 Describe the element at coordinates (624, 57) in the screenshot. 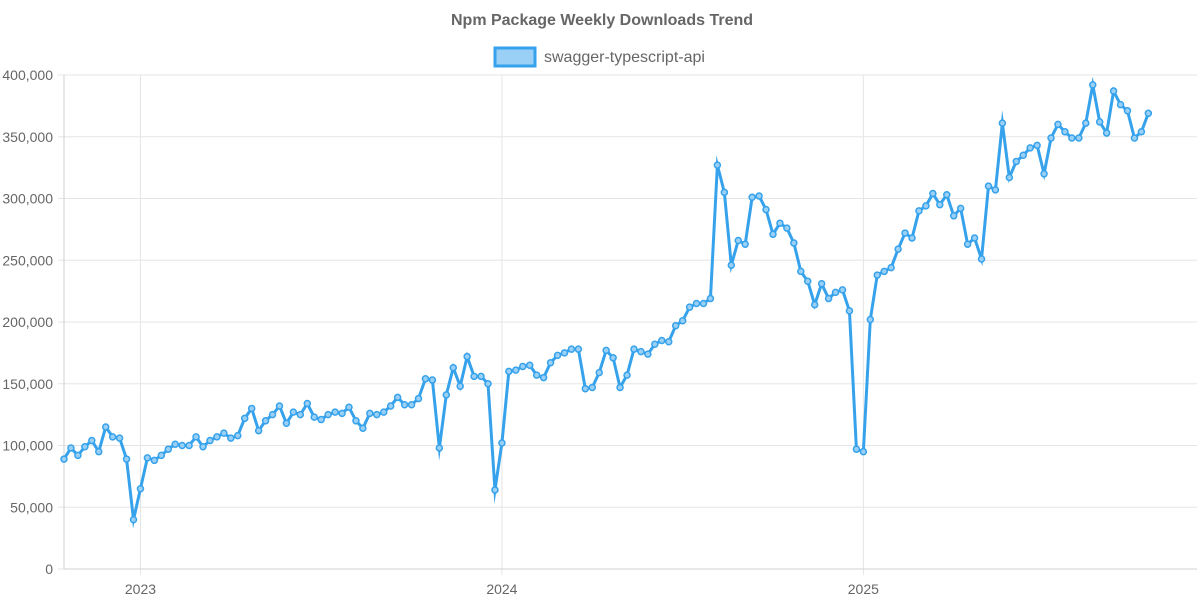

I see `legend-label-swagger-typescript-api: swagger-typescript-api` at that location.